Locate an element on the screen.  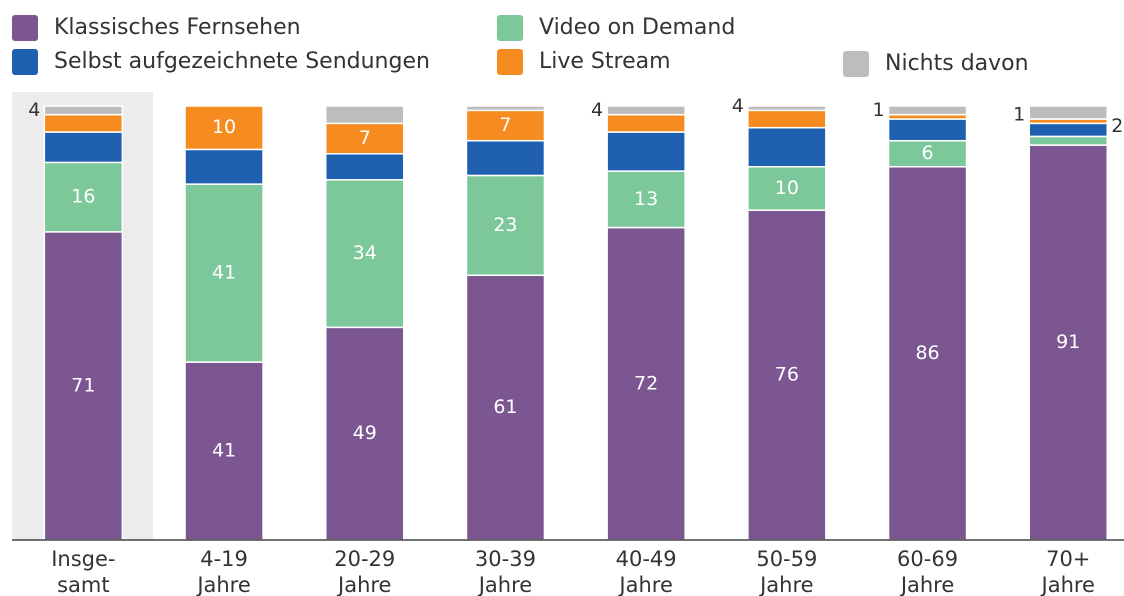
data-label: 2 is located at coordinates (1117, 126).